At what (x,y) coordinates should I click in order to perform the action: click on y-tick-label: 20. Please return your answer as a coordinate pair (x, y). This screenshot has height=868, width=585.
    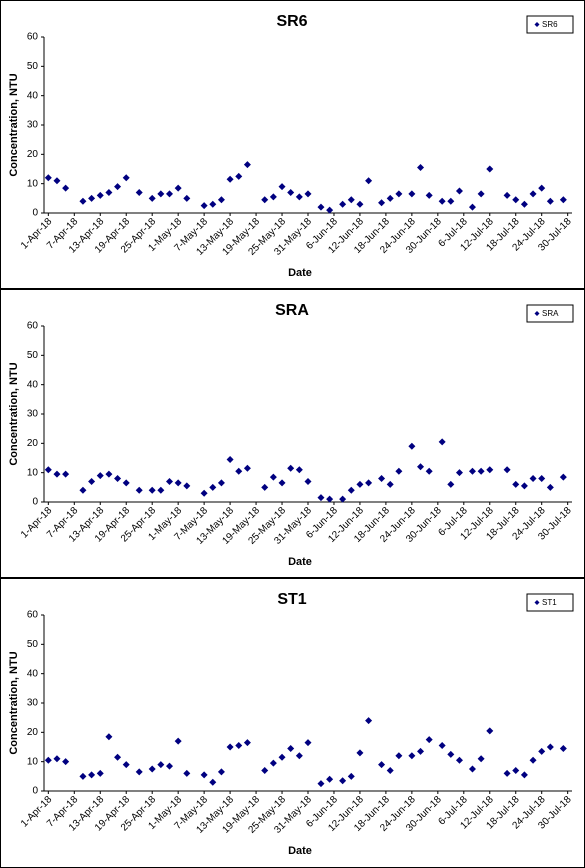
    Looking at the image, I should click on (33, 443).